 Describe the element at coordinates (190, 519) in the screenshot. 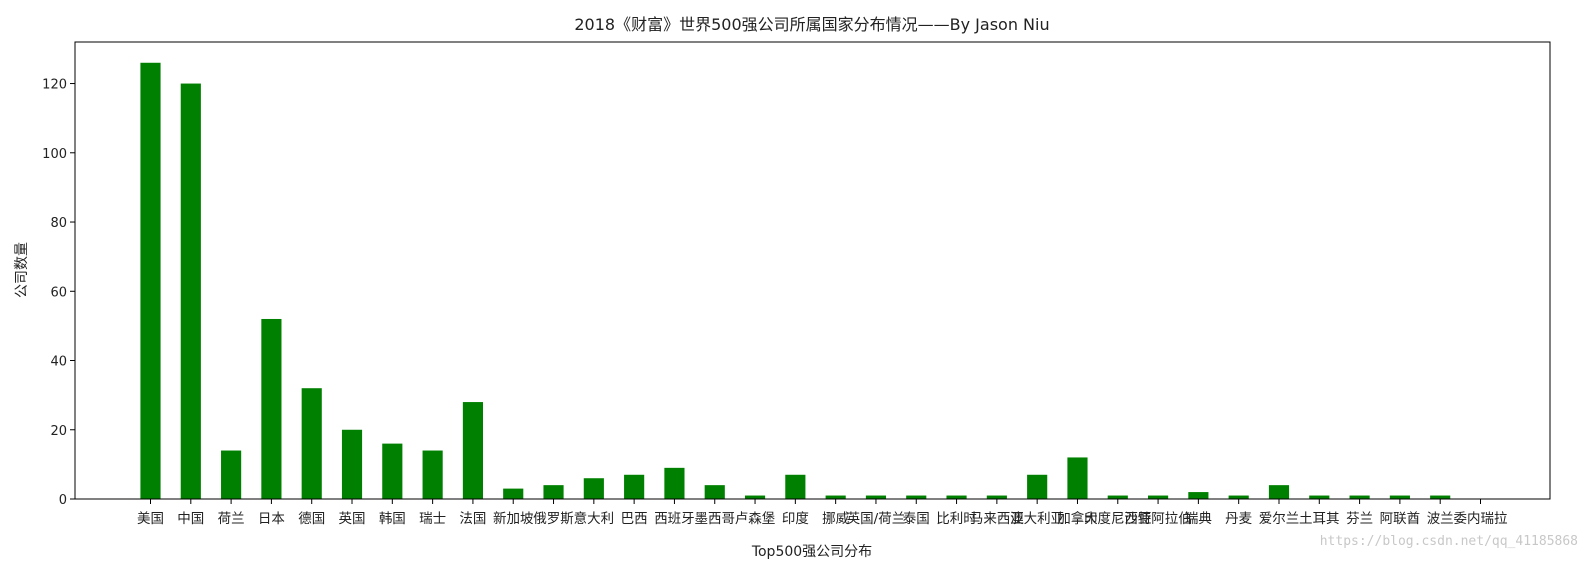

I see `x-tick-label: 中国` at that location.